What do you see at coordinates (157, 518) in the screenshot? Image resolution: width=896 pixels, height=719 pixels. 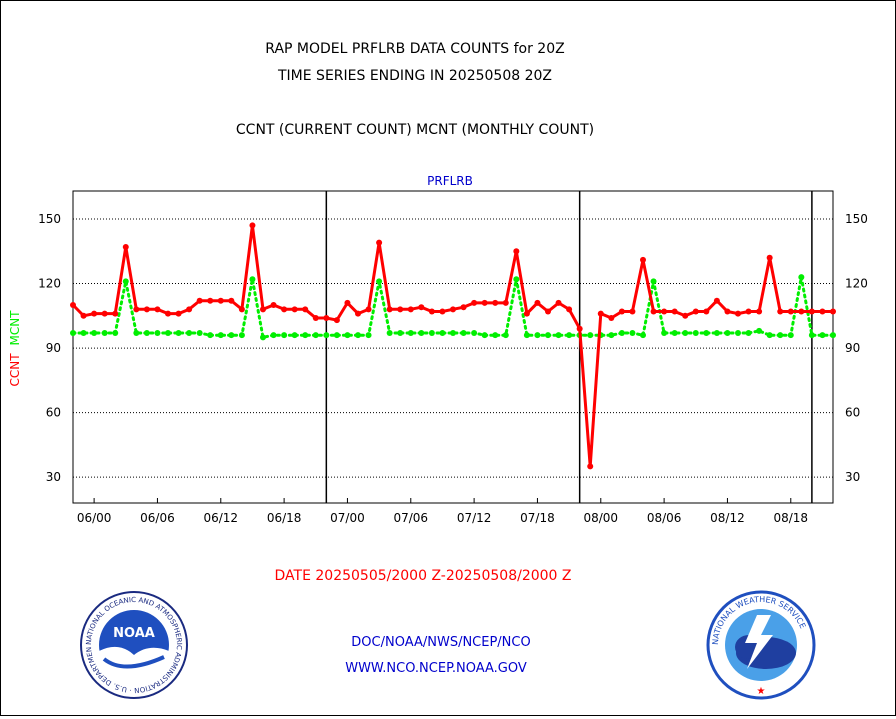 I see `x-tick-label: 06/06` at bounding box center [157, 518].